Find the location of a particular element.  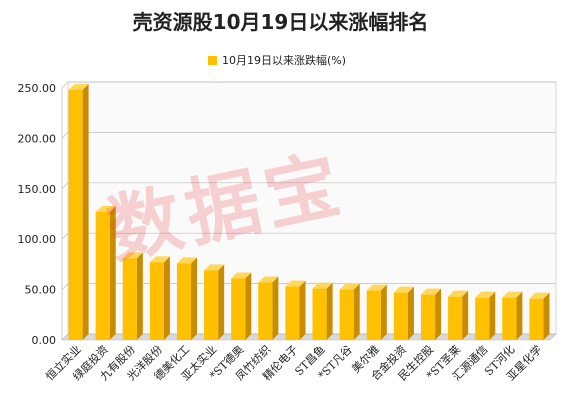

legend-swatch is located at coordinates (212, 60).